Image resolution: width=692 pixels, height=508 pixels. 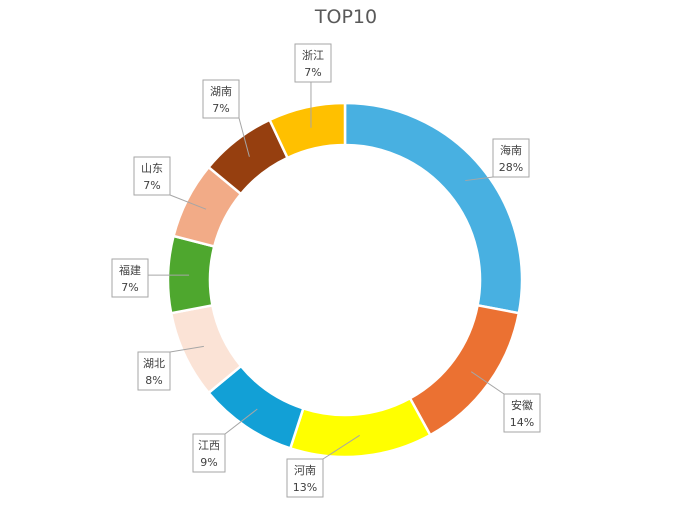 What do you see at coordinates (208, 462) in the screenshot?
I see `slice-percent-3: 9%` at bounding box center [208, 462].